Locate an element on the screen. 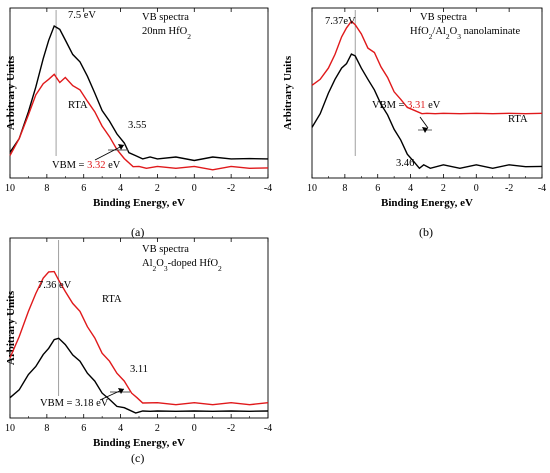 The image size is (550, 473). peak-energy-label: 7.37eV is located at coordinates (340, 21).